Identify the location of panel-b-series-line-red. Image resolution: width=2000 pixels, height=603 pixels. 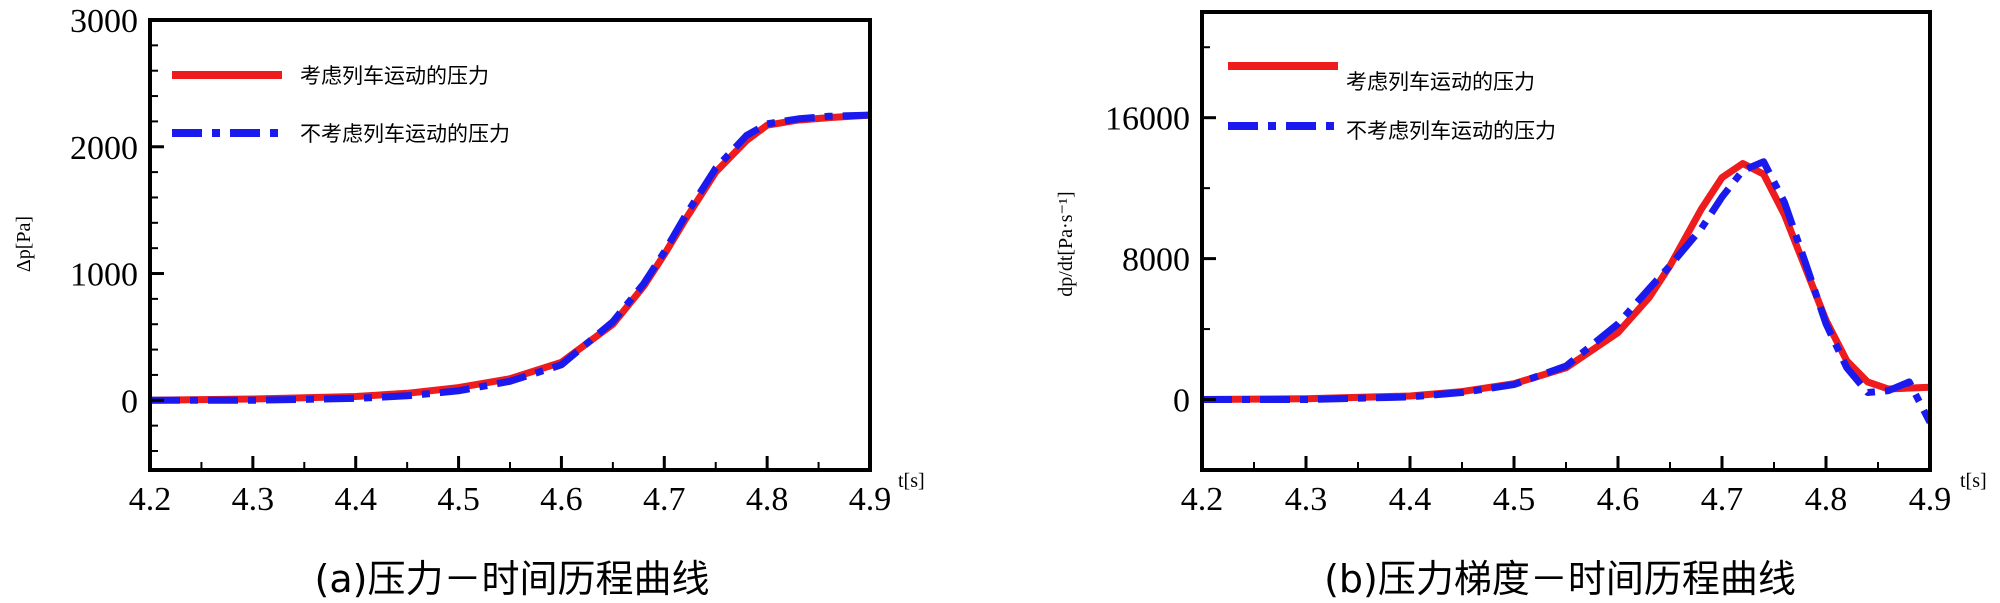
(1566, 281).